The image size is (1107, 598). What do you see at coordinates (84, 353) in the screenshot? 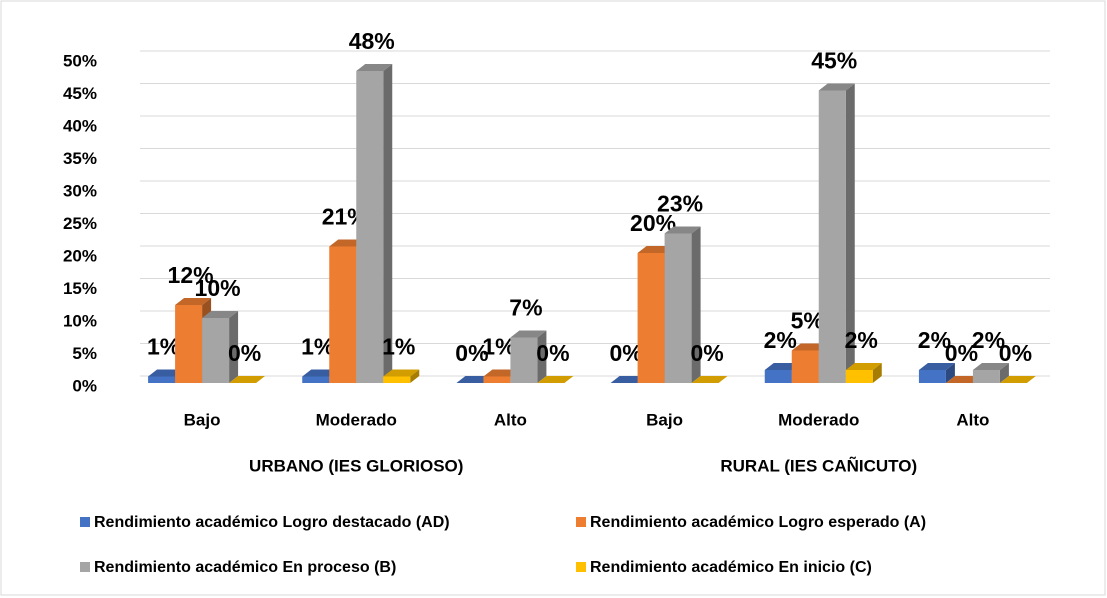
I see `y-tick-label: 5%` at bounding box center [84, 353].